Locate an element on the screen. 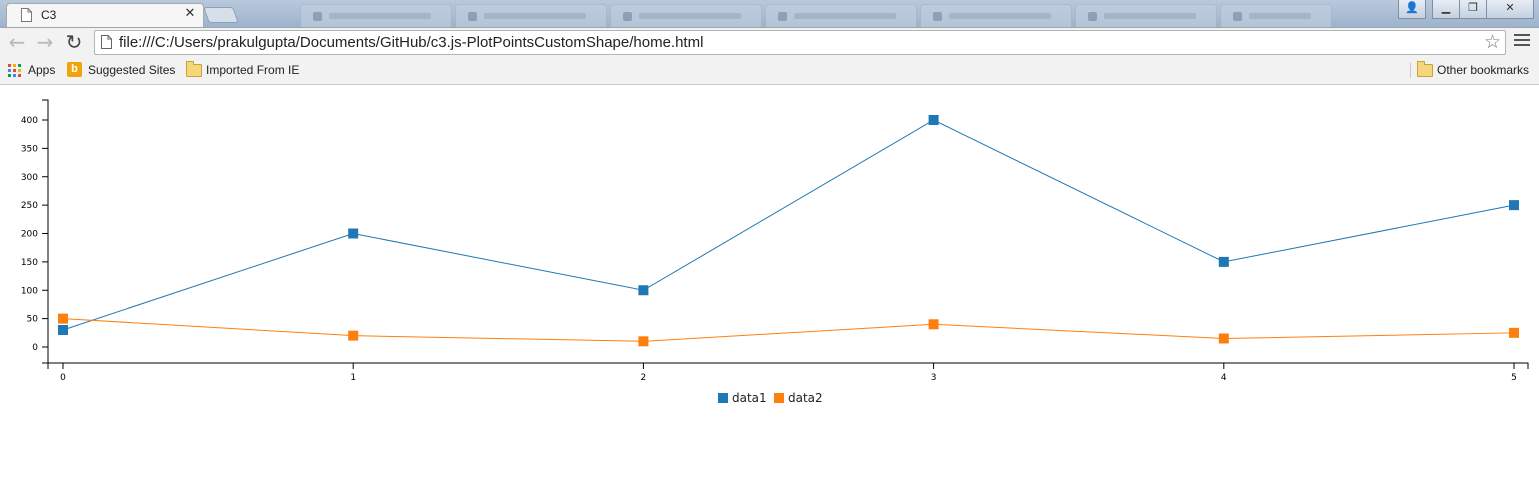 Image resolution: width=1539 pixels, height=502 pixels. bookmarks-divider is located at coordinates (1410, 70).